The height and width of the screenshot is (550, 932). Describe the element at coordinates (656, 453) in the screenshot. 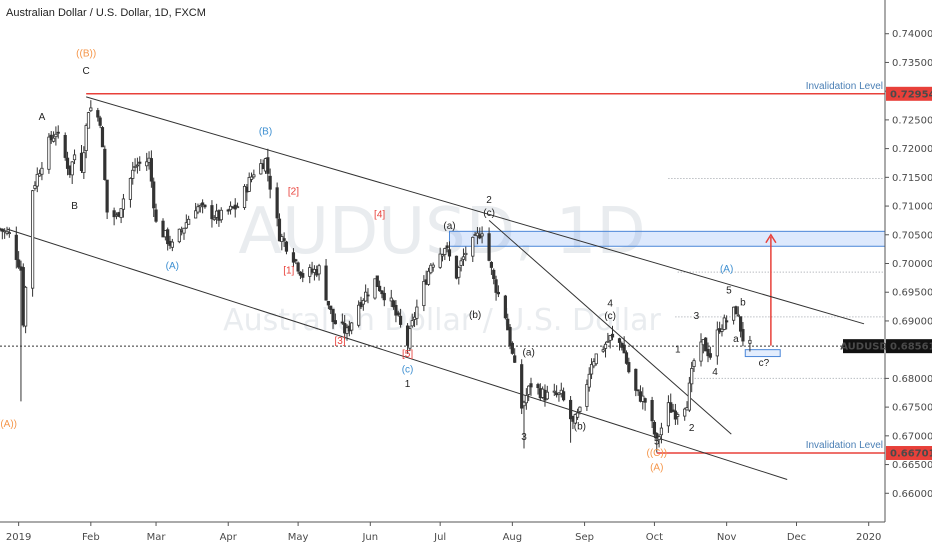

I see `wave-label: ((C))` at that location.